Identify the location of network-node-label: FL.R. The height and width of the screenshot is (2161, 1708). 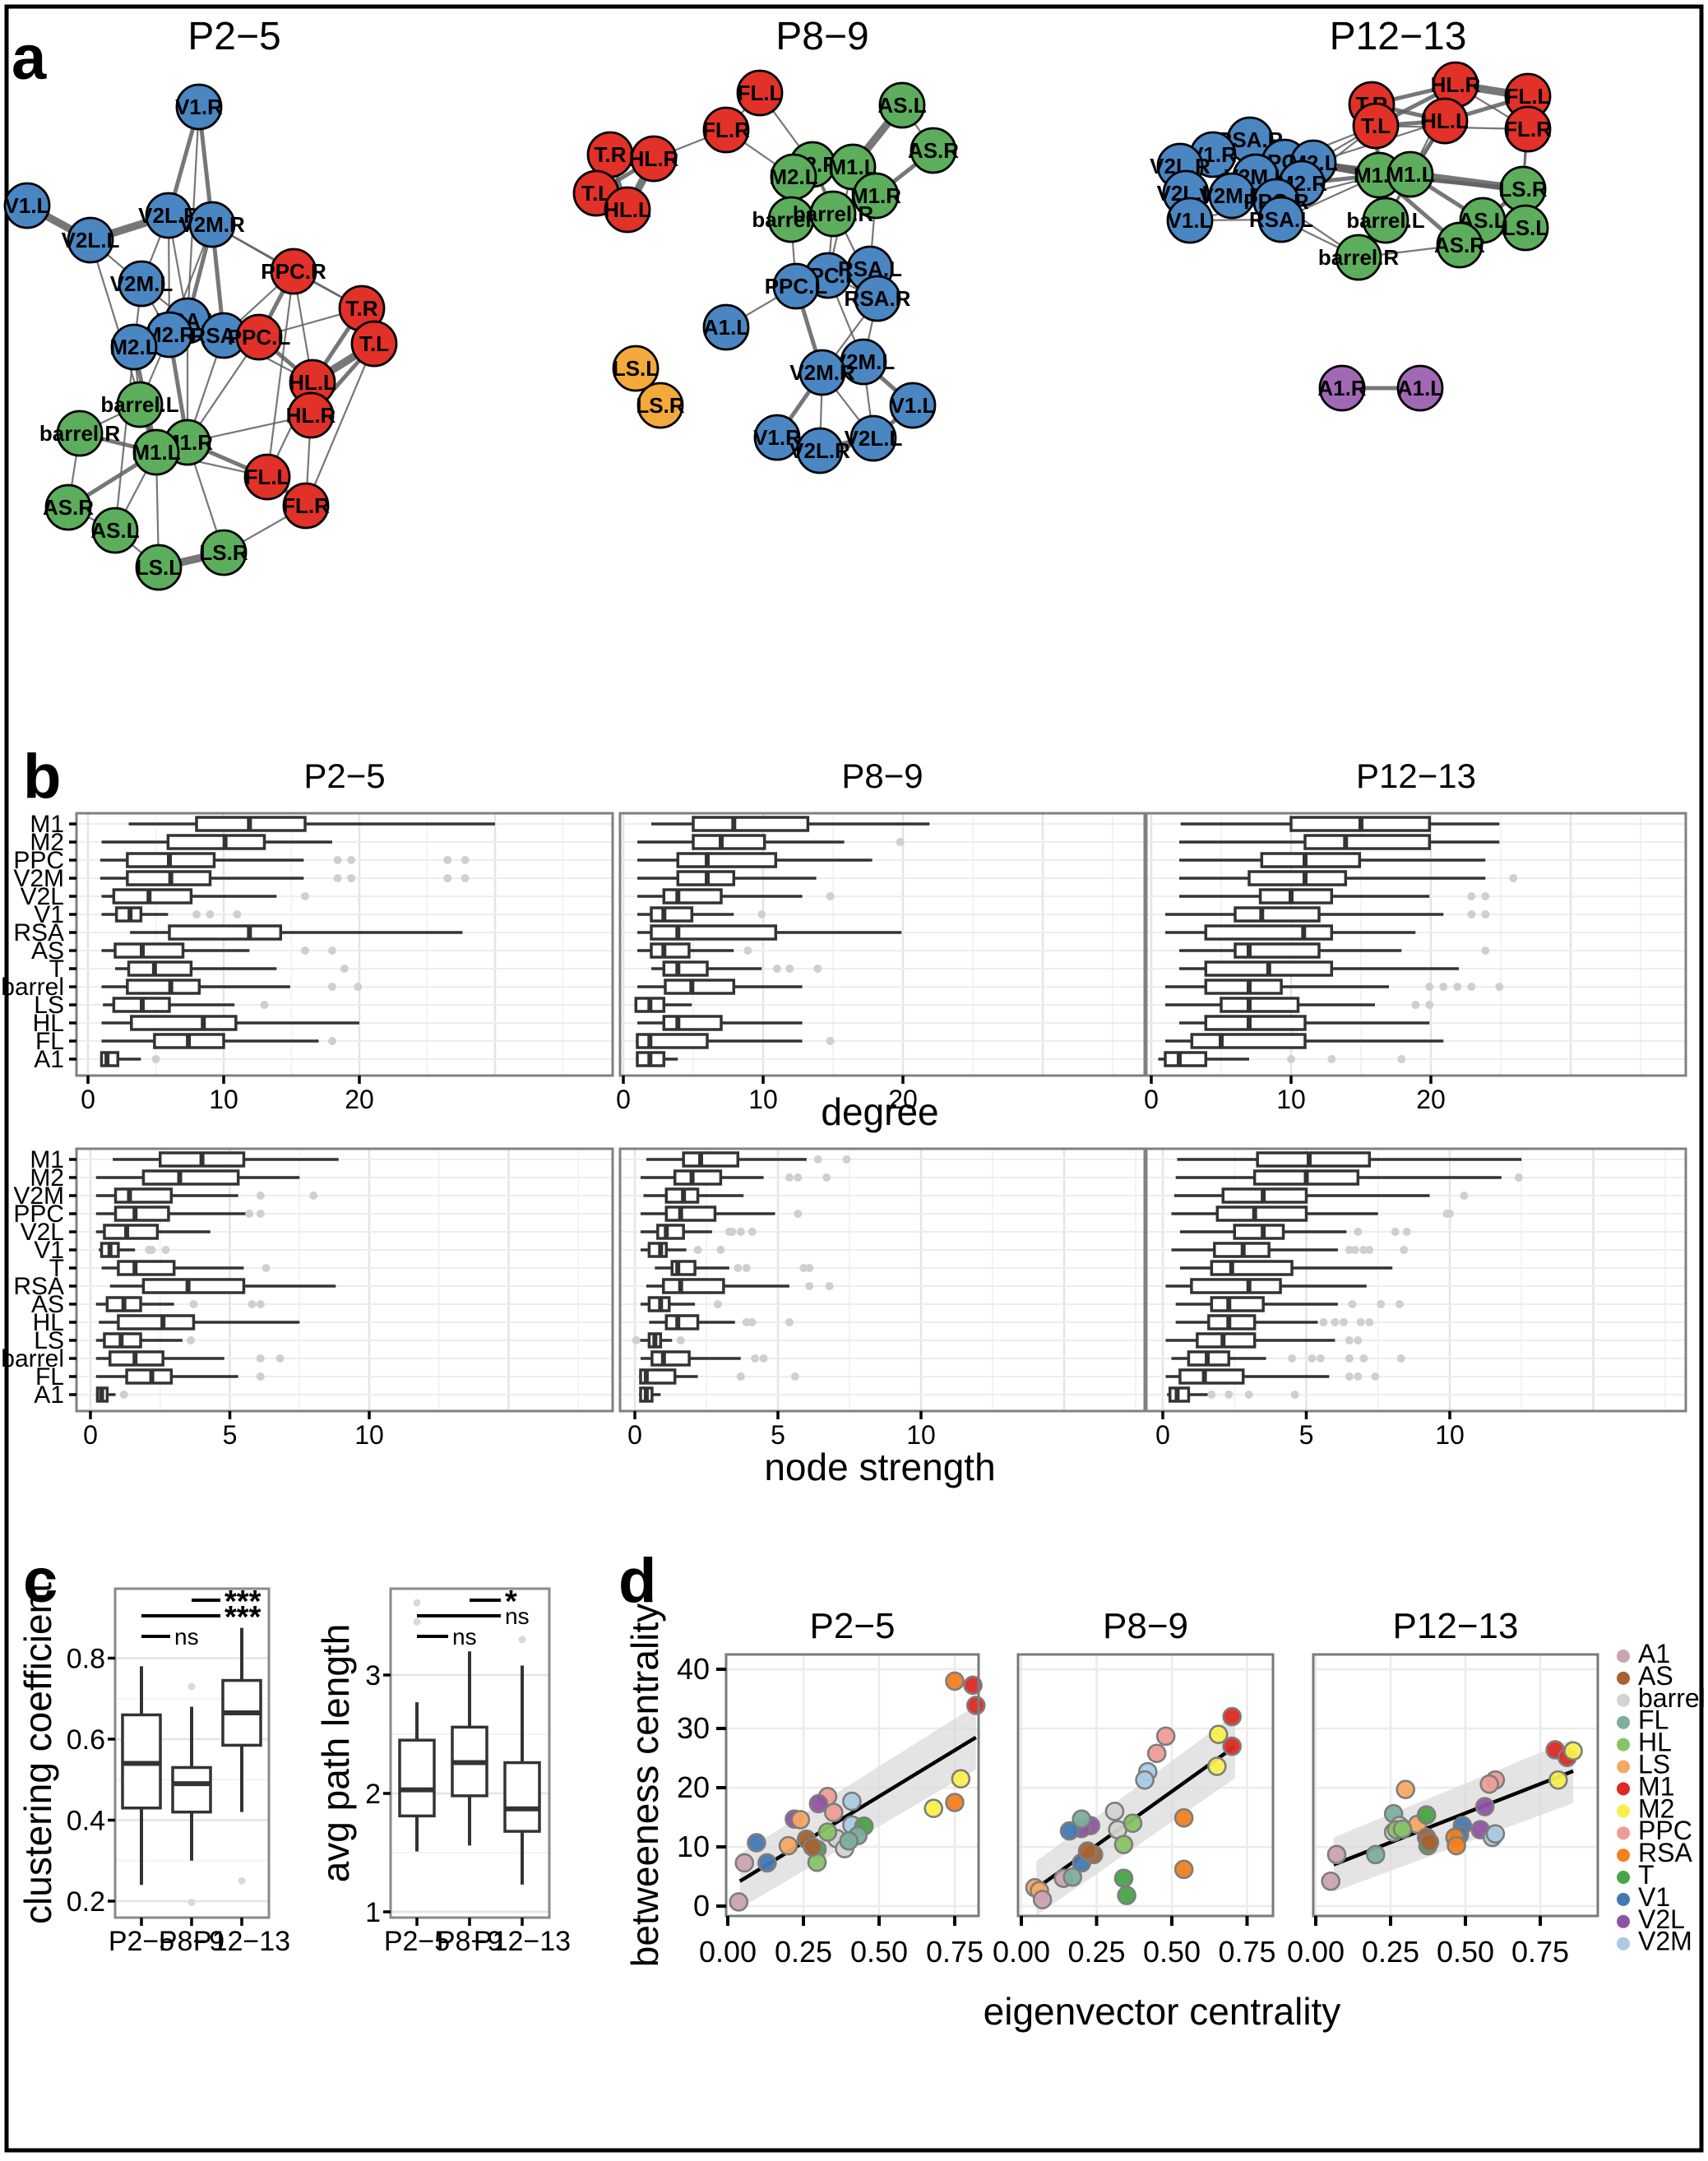
(306, 505).